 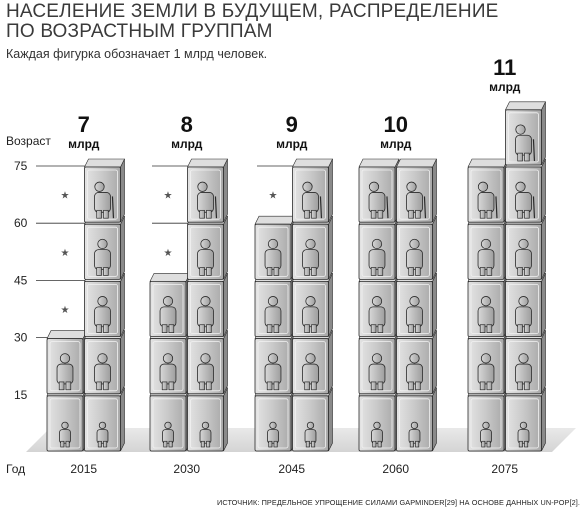 What do you see at coordinates (186, 469) in the screenshot?
I see `year-label: 2030` at bounding box center [186, 469].